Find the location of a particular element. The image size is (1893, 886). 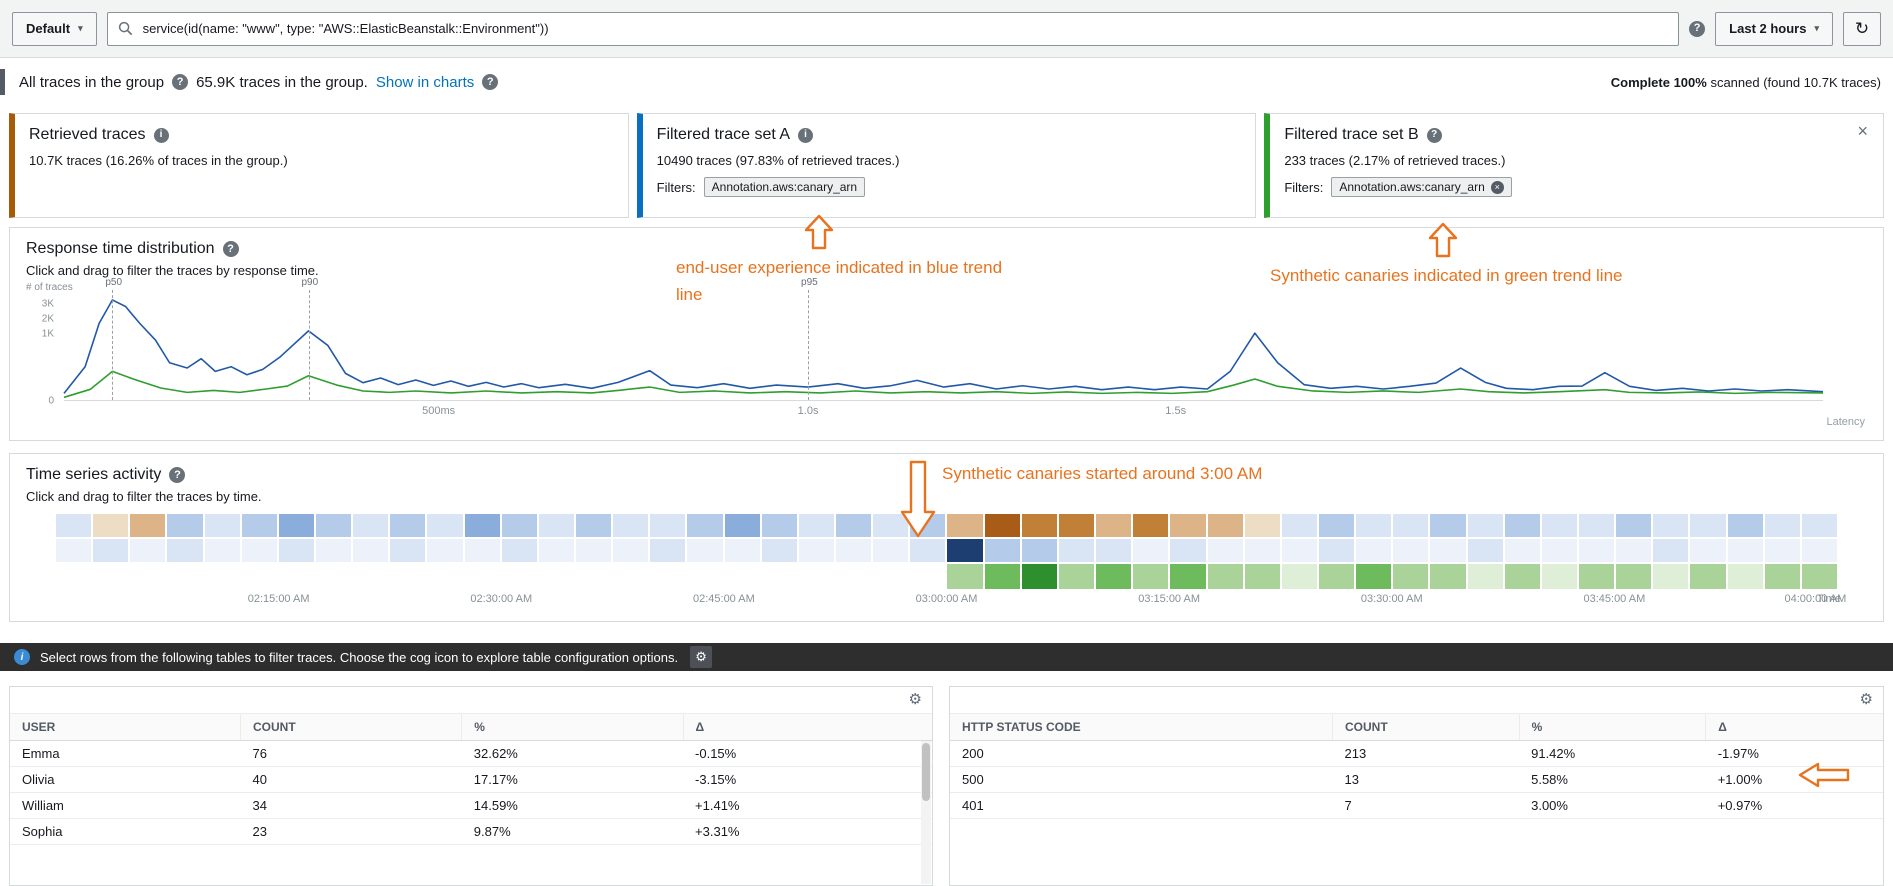

table-row: Emma 76 32.62% -0.15% is located at coordinates (471, 753).